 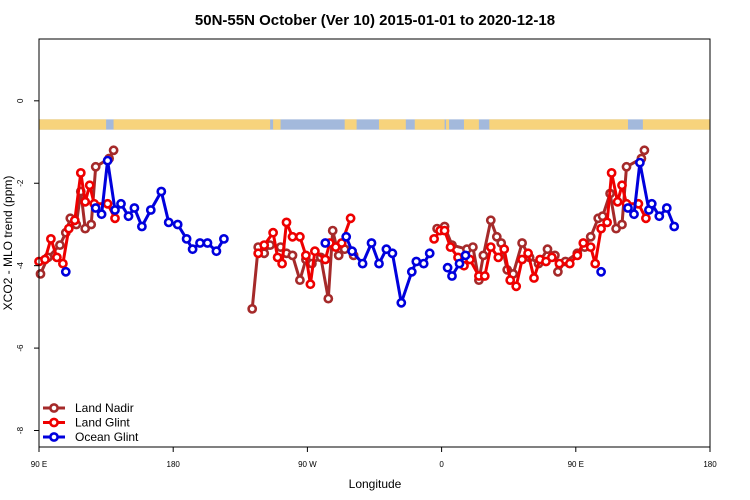 I want to click on y-axis-label: XCO2 - MLO trend (ppm), so click(x=8, y=243).